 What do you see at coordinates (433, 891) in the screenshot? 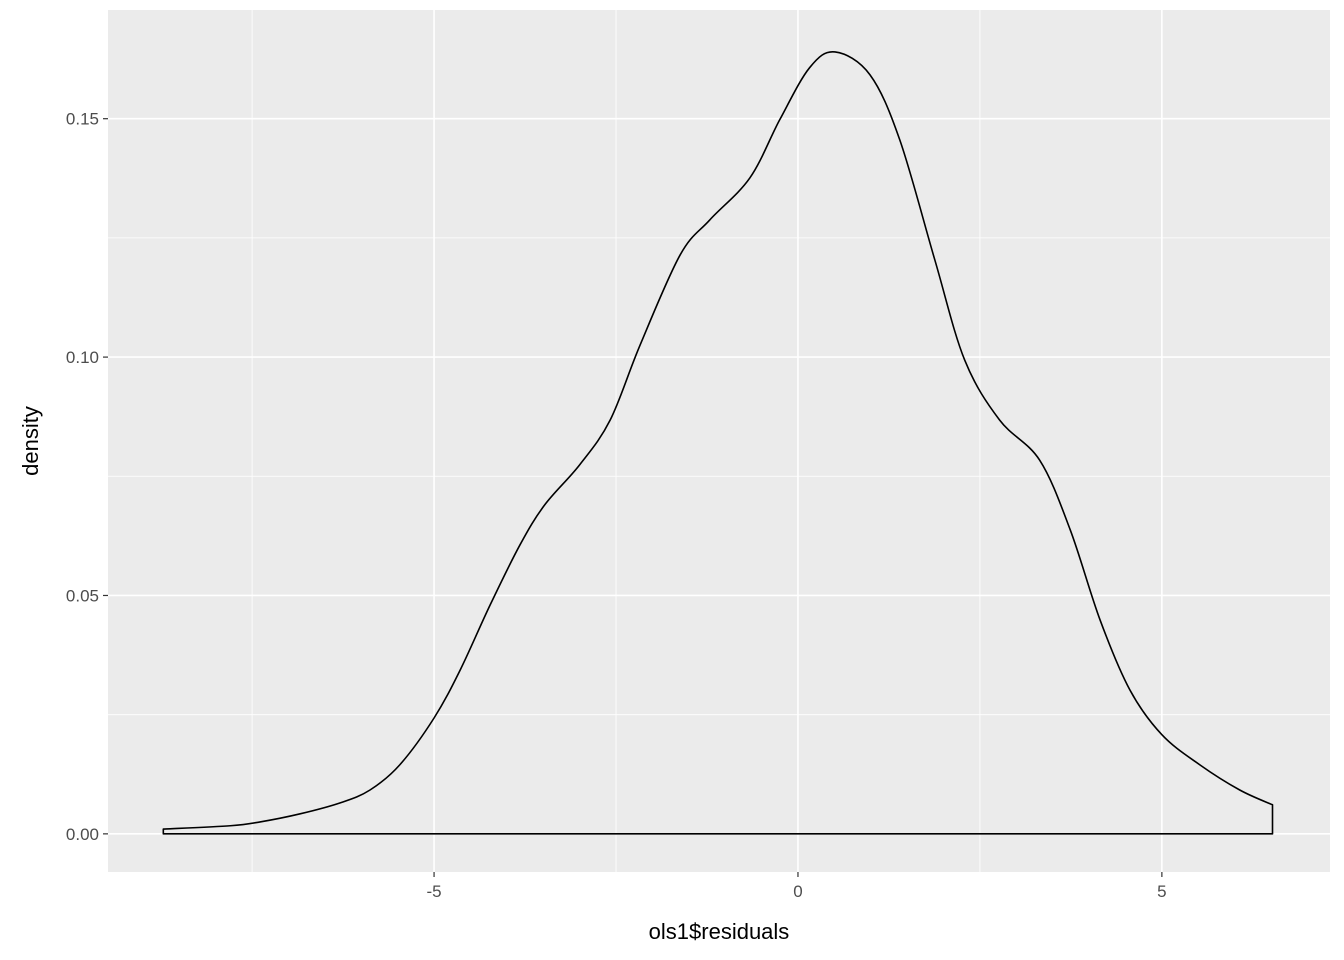
I see `x-tick-label: -5` at bounding box center [433, 891].